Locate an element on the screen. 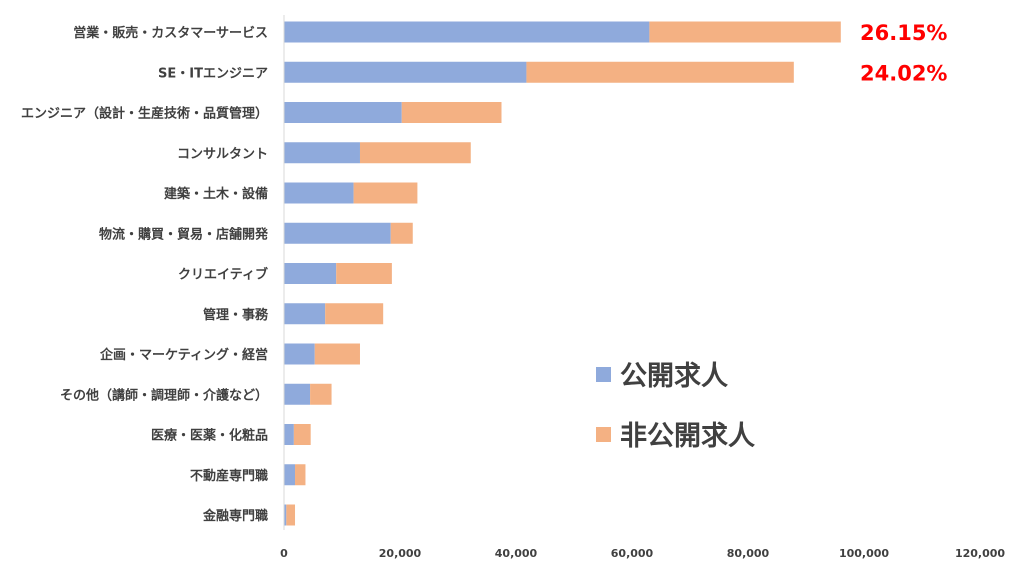  x-tick-label: 80,000 is located at coordinates (748, 553).